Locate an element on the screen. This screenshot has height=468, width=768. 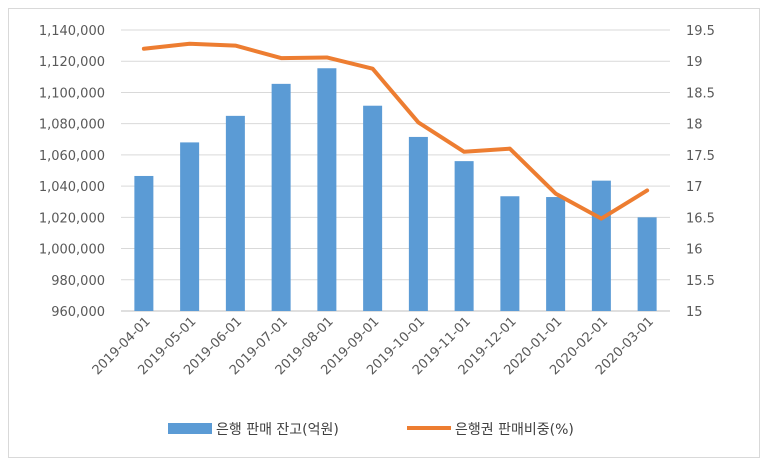
right-tick-label: 18.5 is located at coordinates (700, 93).